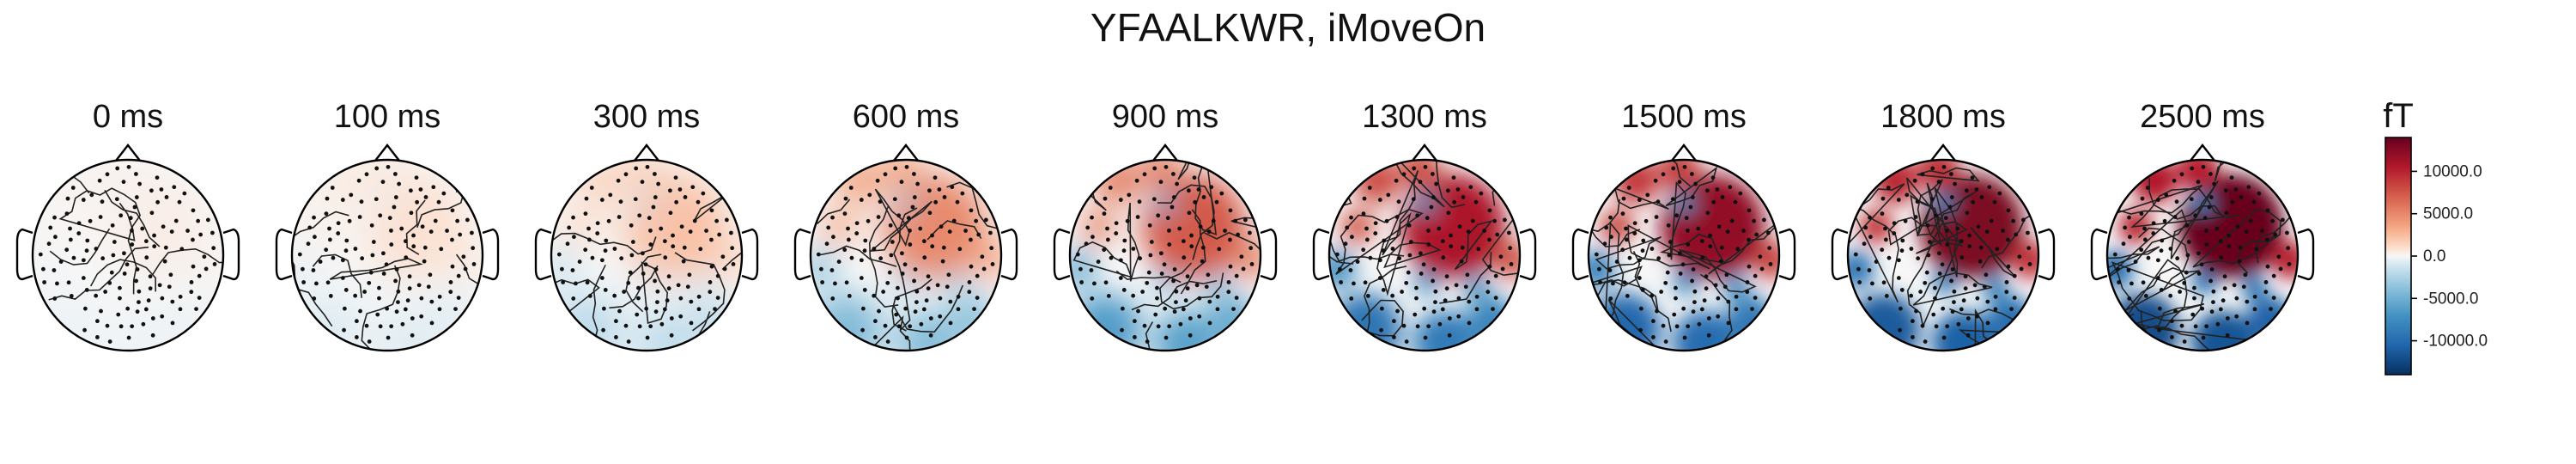 The width and height of the screenshot is (2576, 464). What do you see at coordinates (907, 117) in the screenshot?
I see `panel-time-label: 600 ms` at bounding box center [907, 117].